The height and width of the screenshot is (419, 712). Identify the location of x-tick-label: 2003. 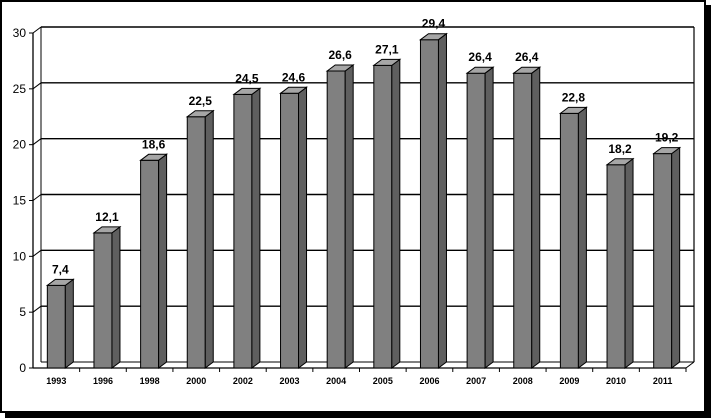
(290, 381).